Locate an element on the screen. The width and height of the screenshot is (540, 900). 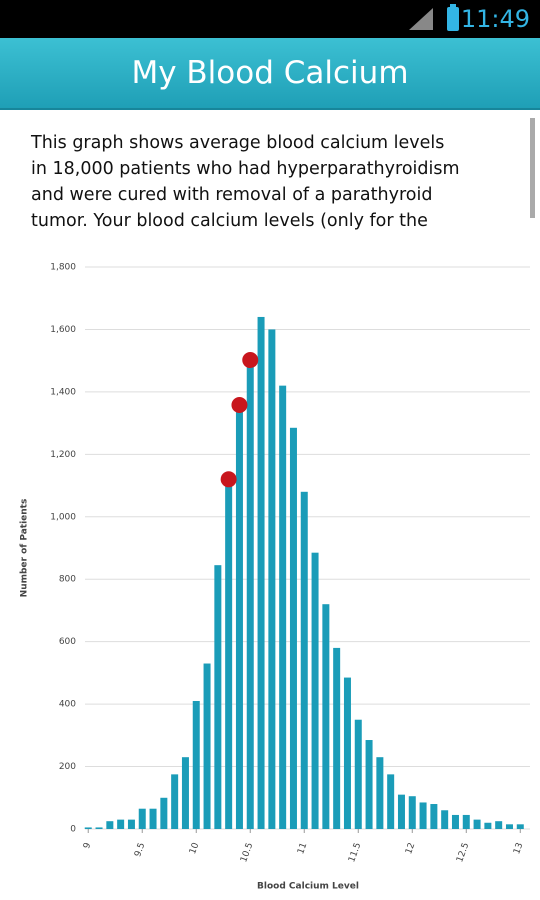
y-tick-label: 1,200 is located at coordinates (63, 455).